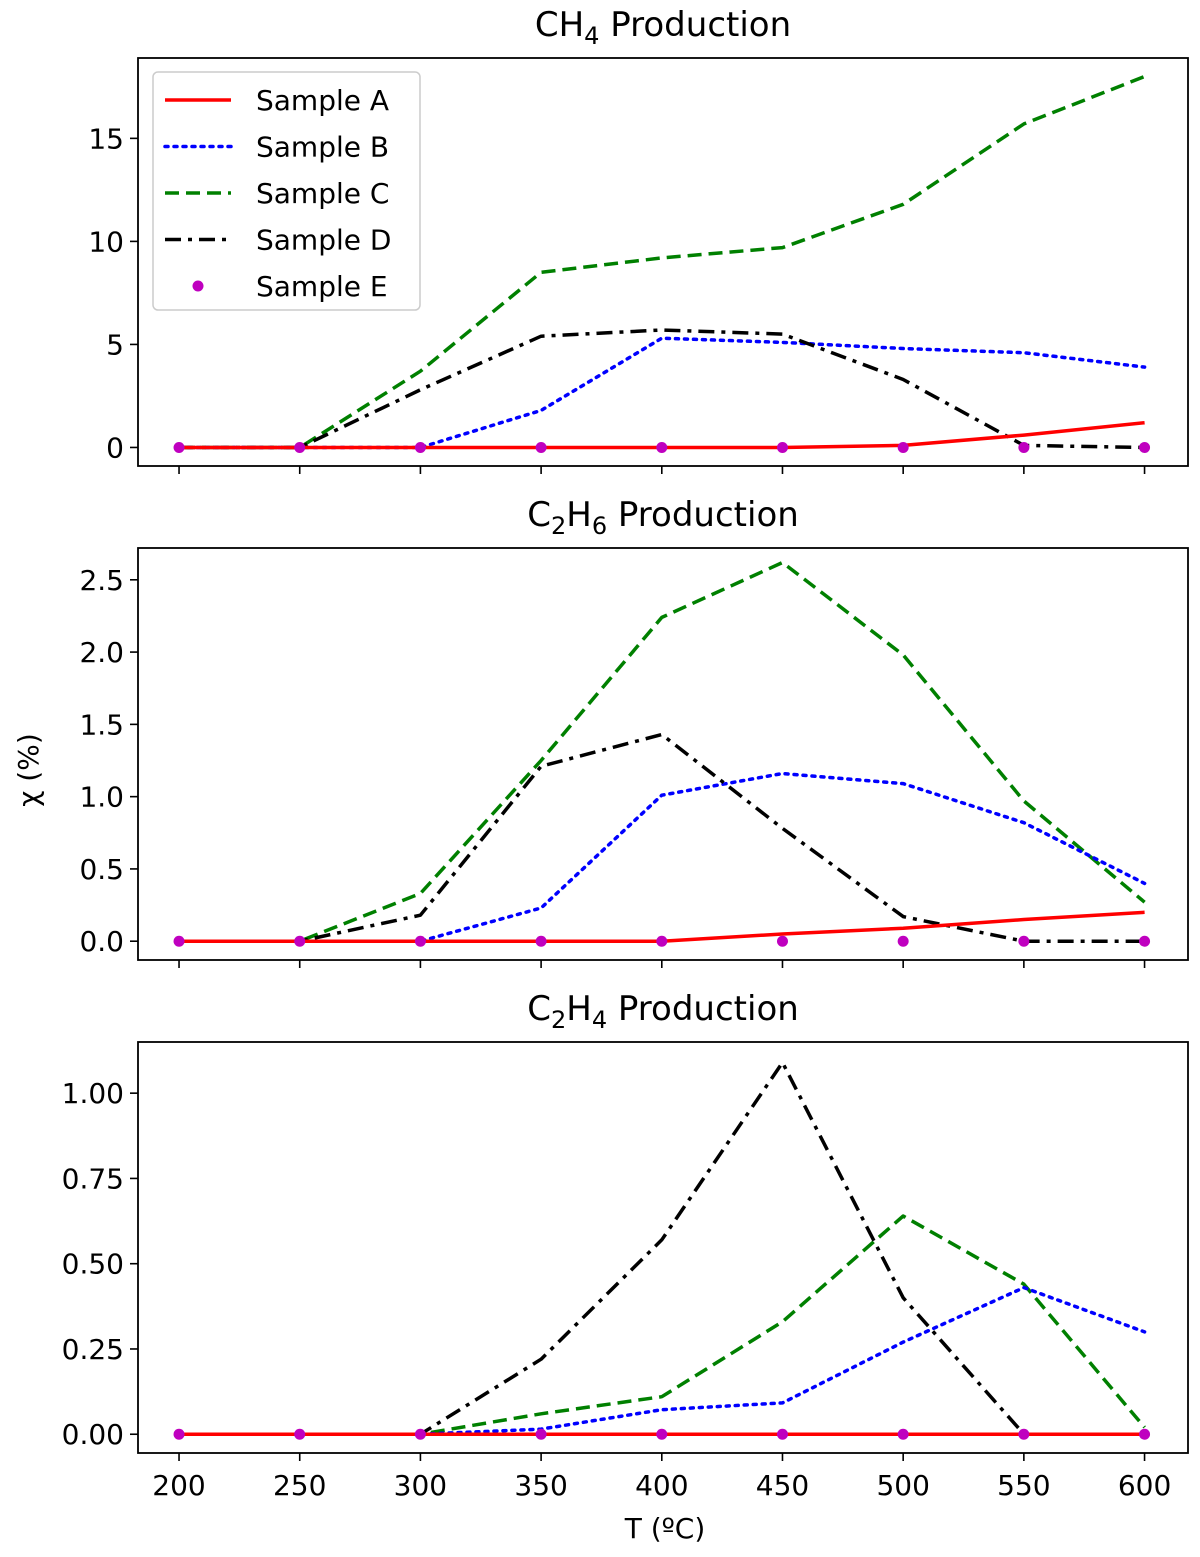 This screenshot has height=1557, width=1200. I want to click on x-tick-label: 350, so click(540, 1485).